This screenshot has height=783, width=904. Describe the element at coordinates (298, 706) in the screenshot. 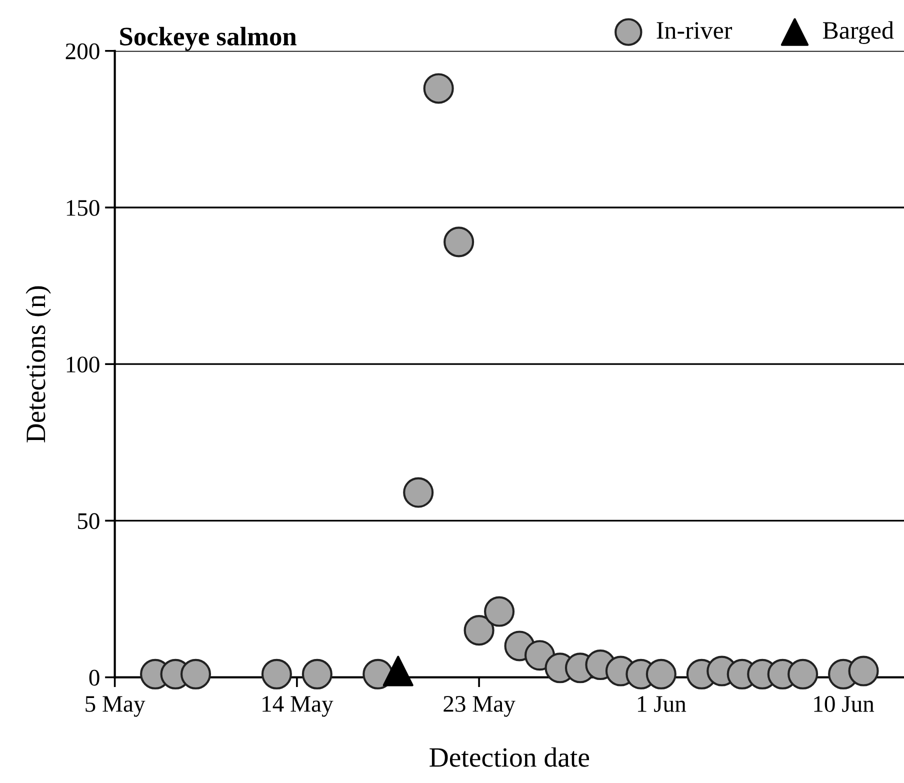

I see `x-tick-label: 14 May` at that location.